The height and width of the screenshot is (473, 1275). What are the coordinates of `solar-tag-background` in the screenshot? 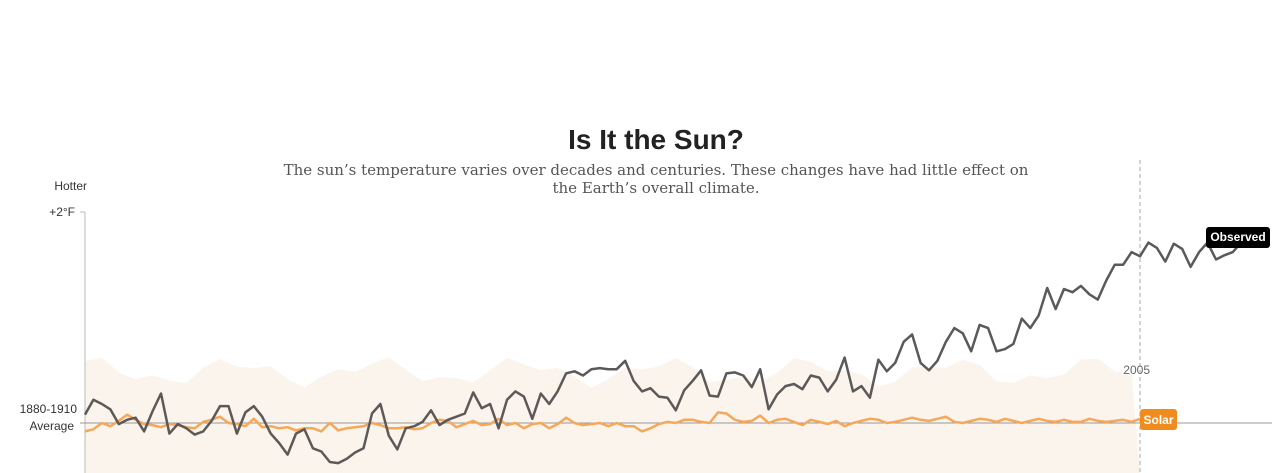 It's located at (1158, 419).